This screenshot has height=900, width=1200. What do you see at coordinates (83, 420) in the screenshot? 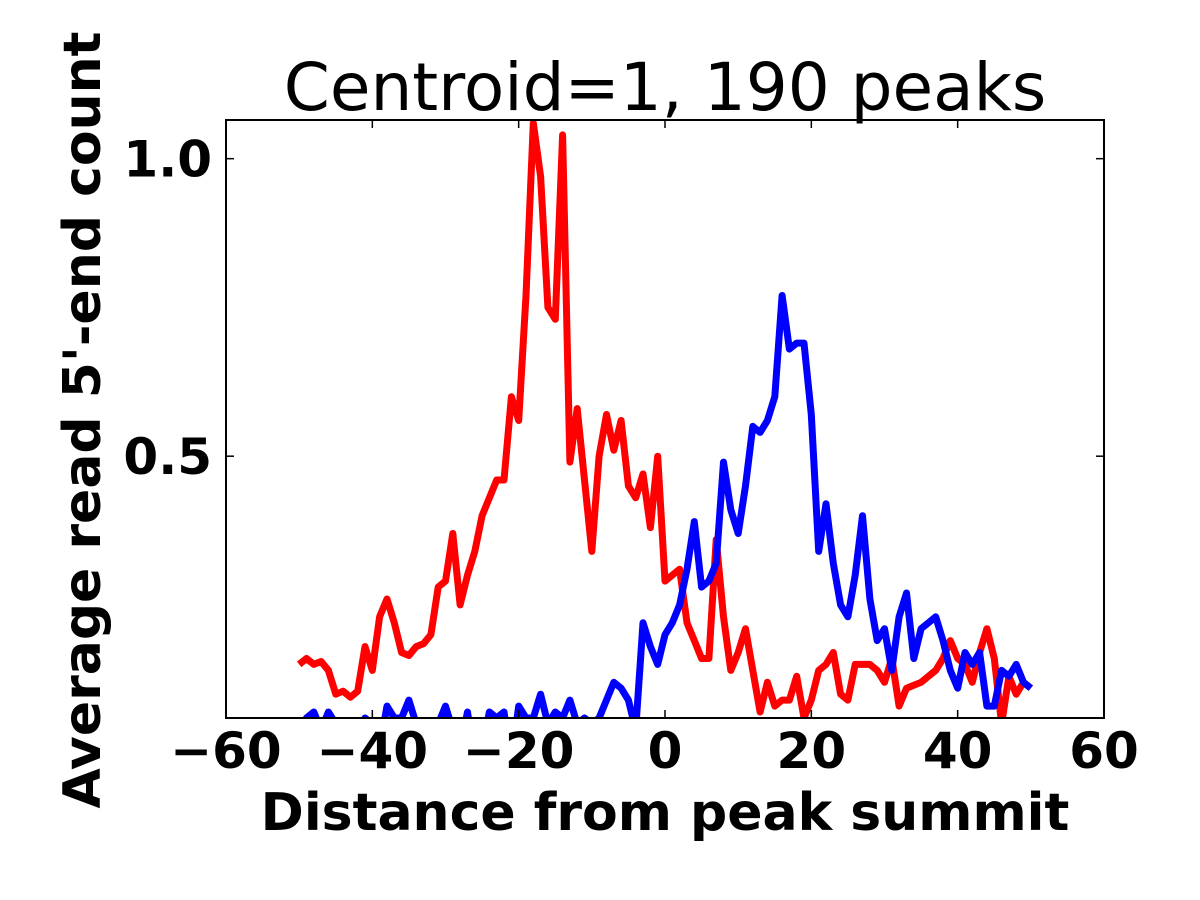
I see `y-axis-label: Average read 5'-end count` at bounding box center [83, 420].